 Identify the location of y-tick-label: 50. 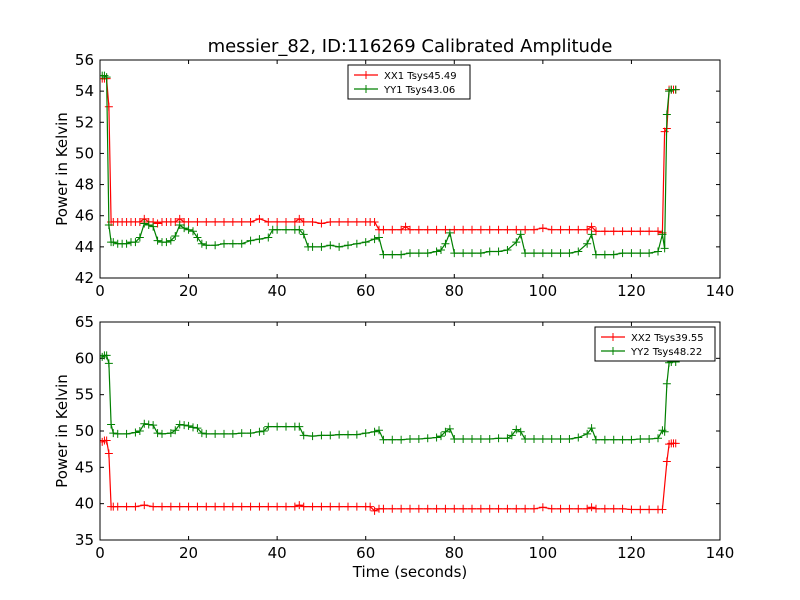
(84, 153).